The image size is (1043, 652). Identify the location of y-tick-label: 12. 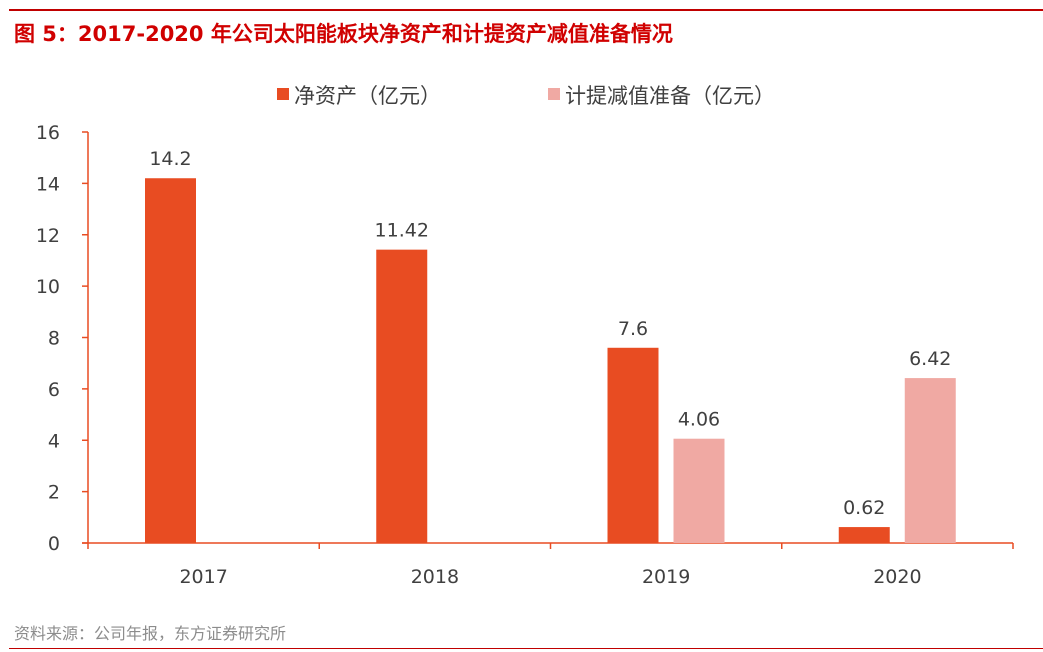
(48, 236).